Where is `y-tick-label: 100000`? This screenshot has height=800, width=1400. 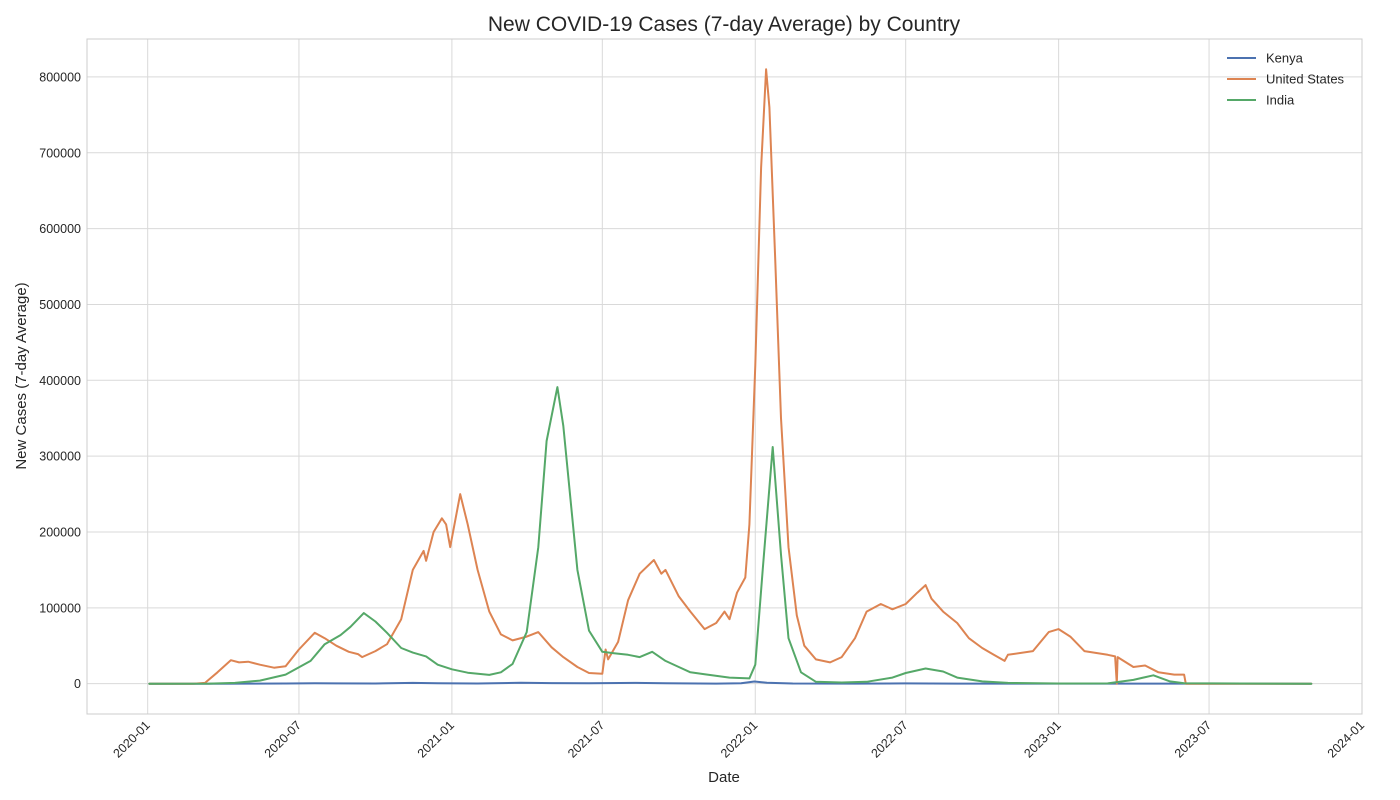
y-tick-label: 100000 is located at coordinates (60, 608).